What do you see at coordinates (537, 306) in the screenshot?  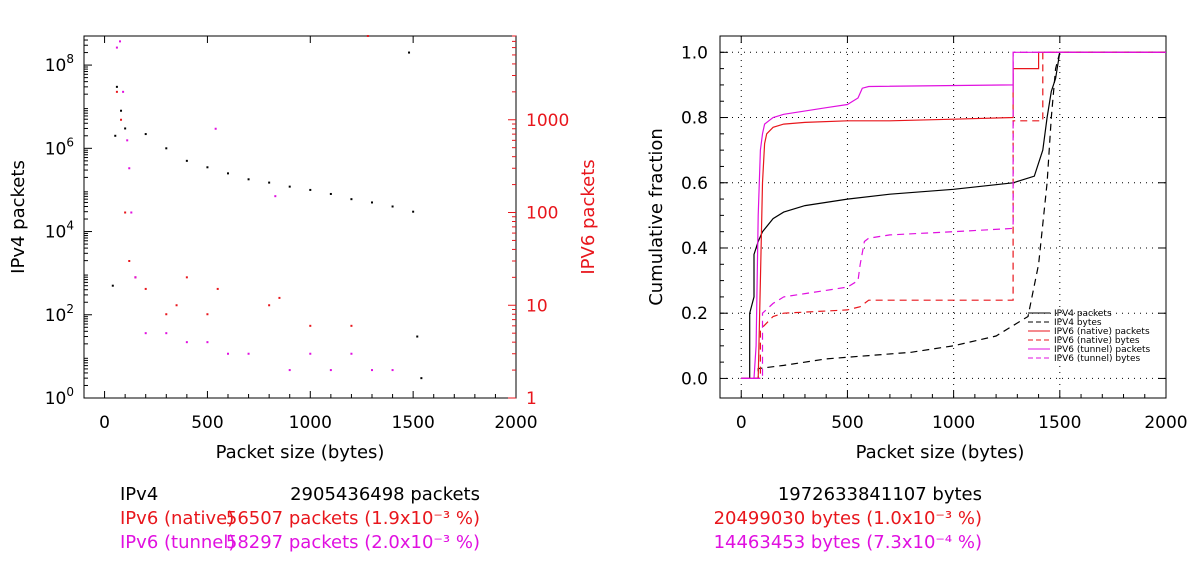 I see `y-right-tick-label: 10` at bounding box center [537, 306].